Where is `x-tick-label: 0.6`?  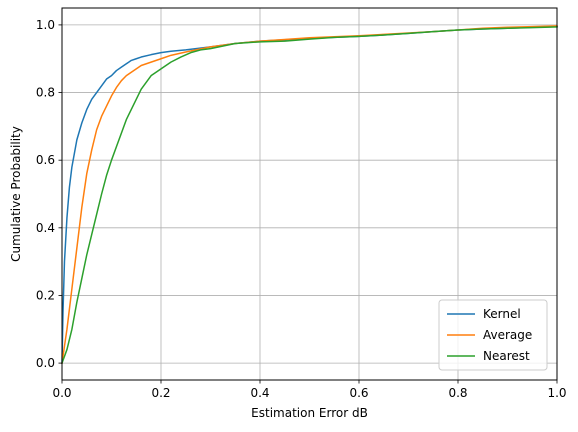
x-tick-label: 0.6 is located at coordinates (358, 393).